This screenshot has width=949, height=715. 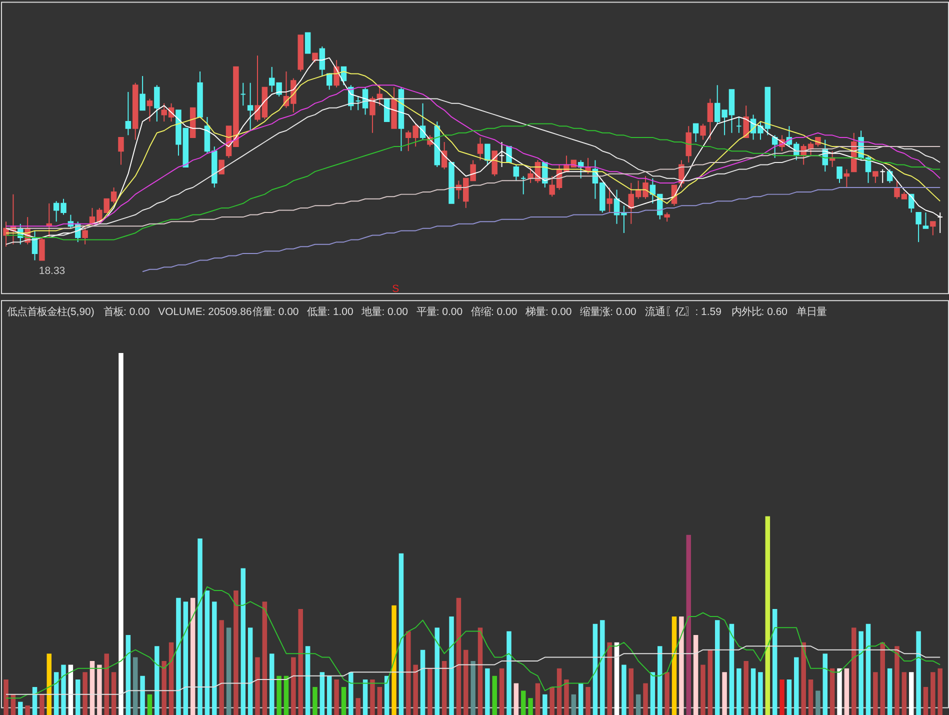 What do you see at coordinates (50, 312) in the screenshot?
I see `text: 低点首板金柱(5,90)` at bounding box center [50, 312].